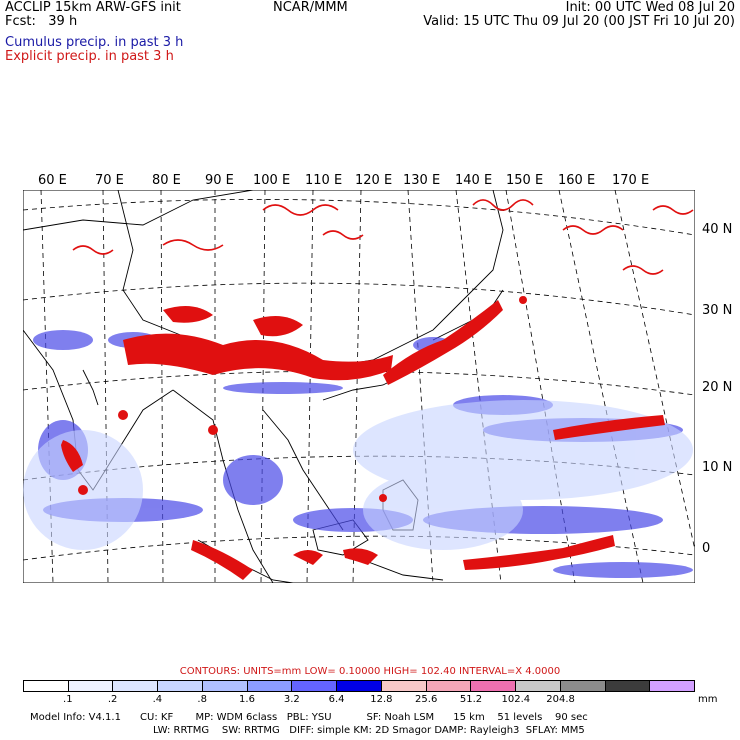  Describe the element at coordinates (708, 699) in the screenshot. I see `colorbar-units: mm` at that location.